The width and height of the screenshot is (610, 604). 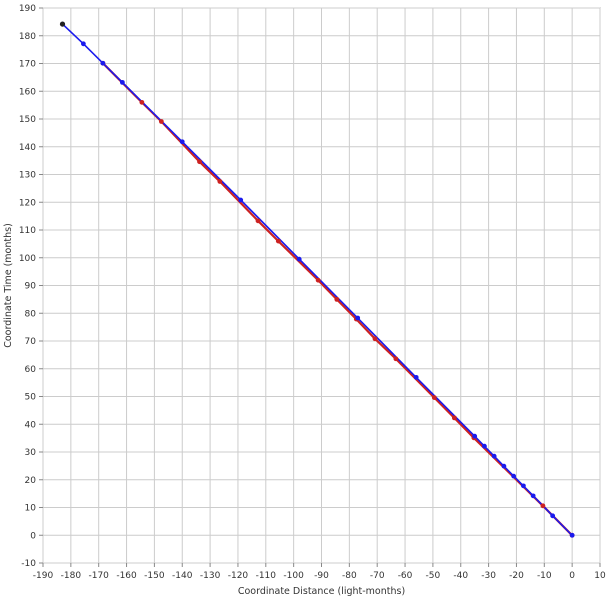 I want to click on x-tick-label: -150, so click(x=154, y=576).